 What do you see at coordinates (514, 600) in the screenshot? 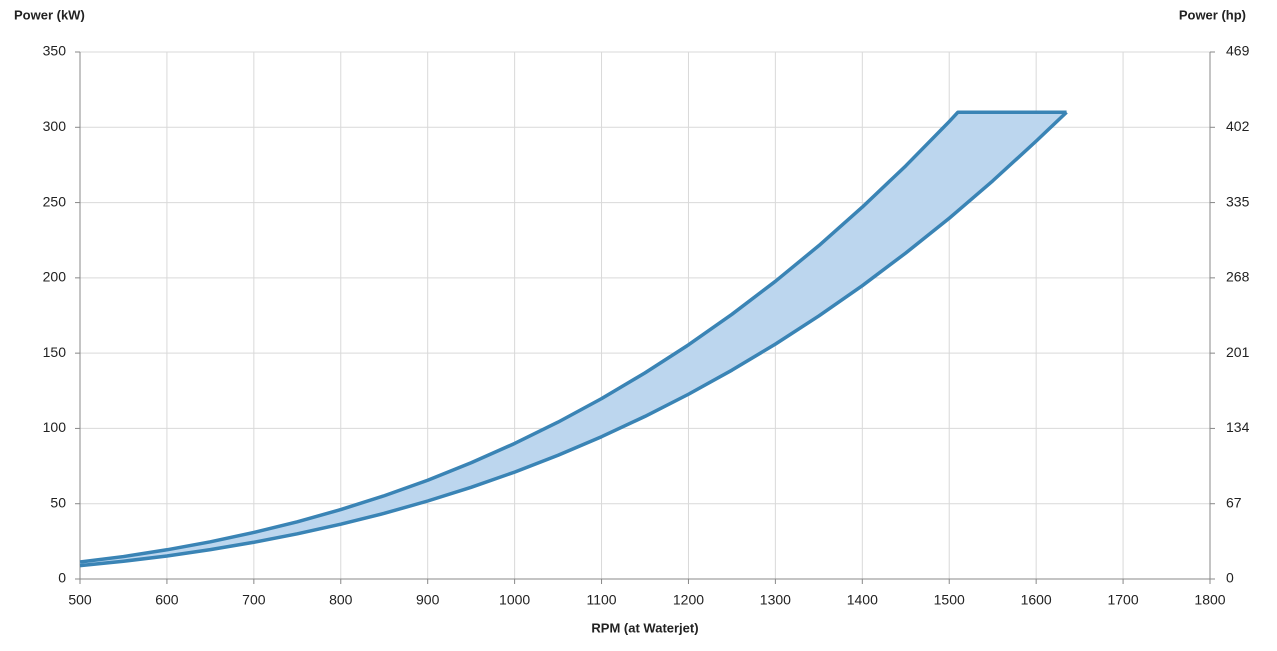
I see `x-tick-label: 1000` at bounding box center [514, 600].